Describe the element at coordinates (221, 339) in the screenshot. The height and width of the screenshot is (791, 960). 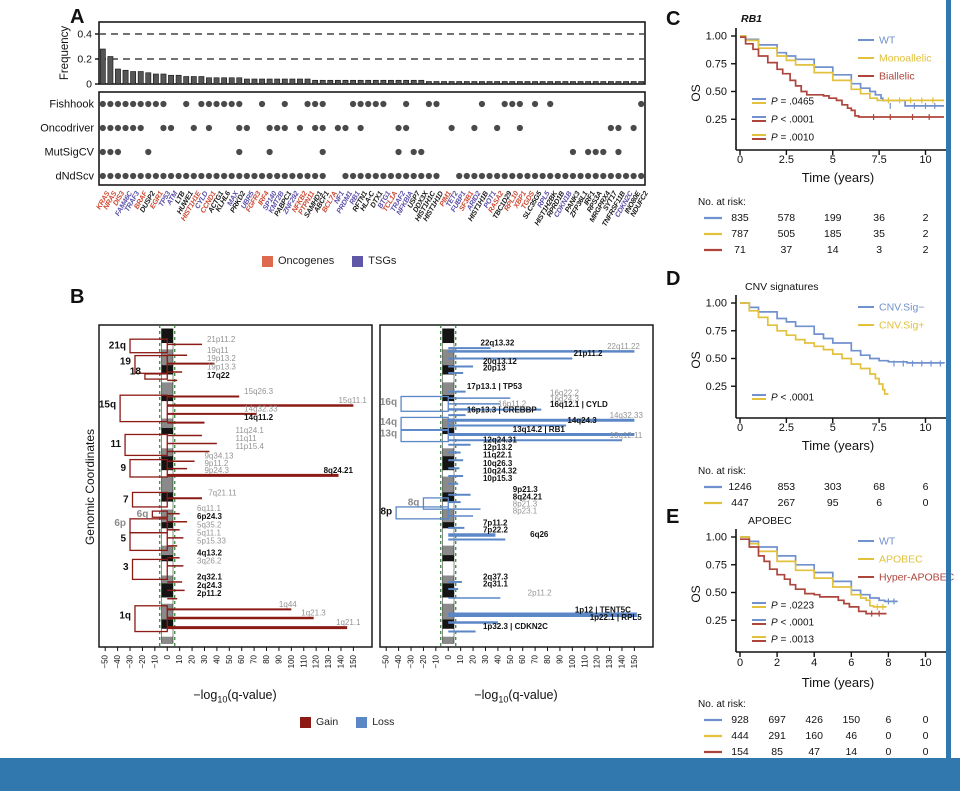
I see `peak-label: 21p11.2` at that location.